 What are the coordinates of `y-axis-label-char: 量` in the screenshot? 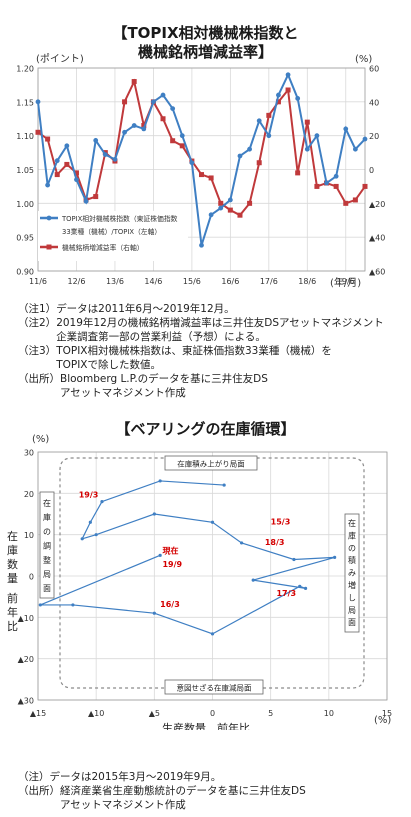 It's located at (12, 578).